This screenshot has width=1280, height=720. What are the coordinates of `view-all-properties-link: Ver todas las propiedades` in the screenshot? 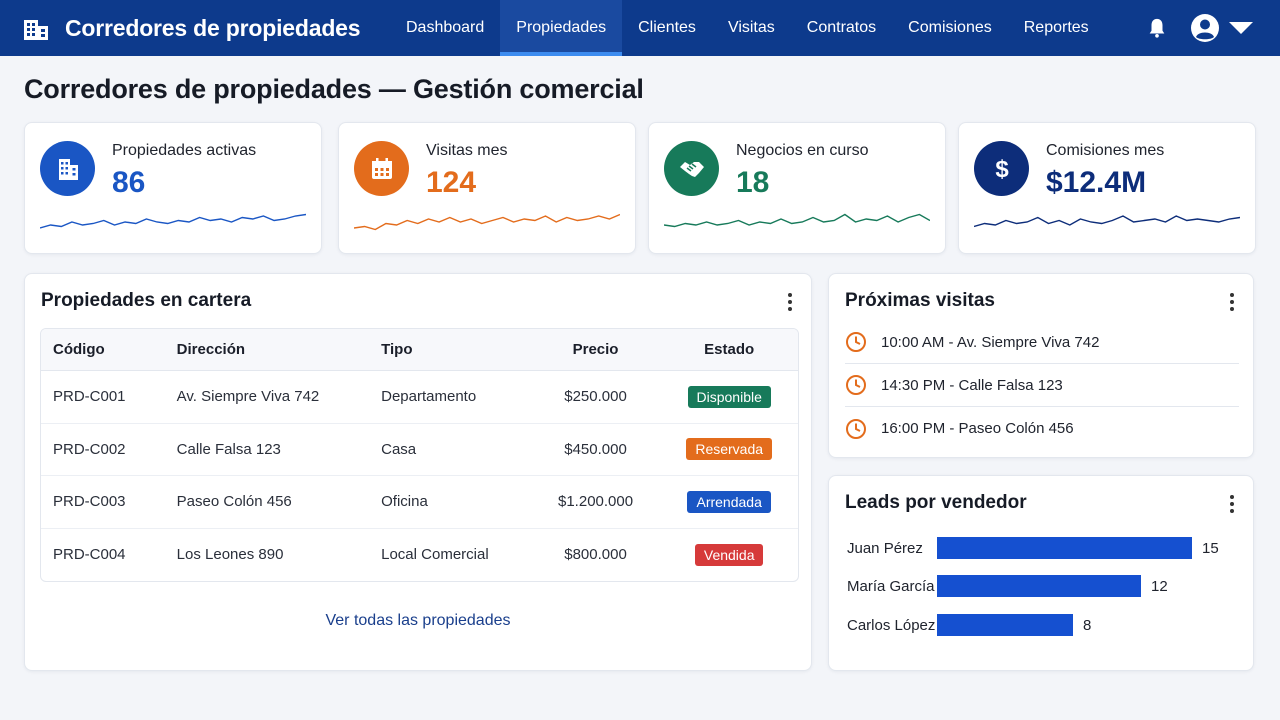 It's located at (418, 620).